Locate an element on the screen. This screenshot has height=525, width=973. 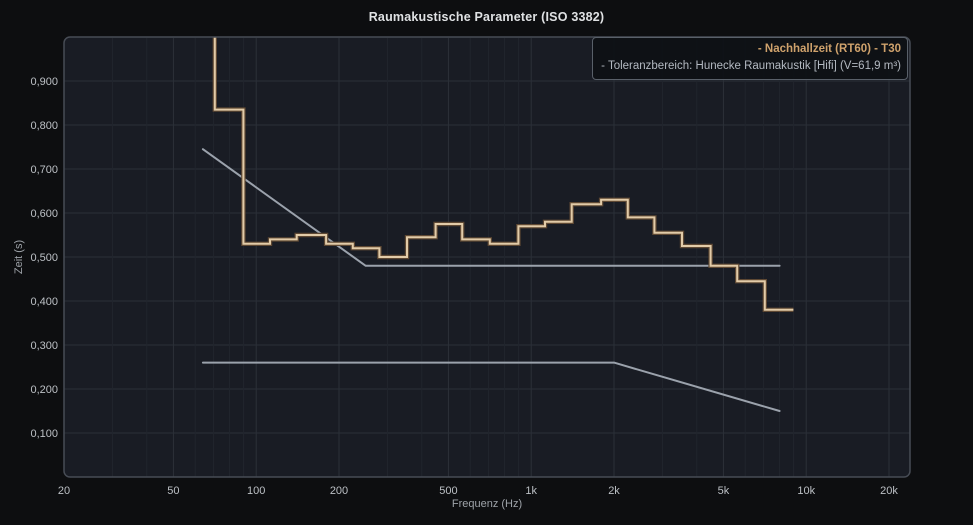
x-tick-label: 10k is located at coordinates (806, 491).